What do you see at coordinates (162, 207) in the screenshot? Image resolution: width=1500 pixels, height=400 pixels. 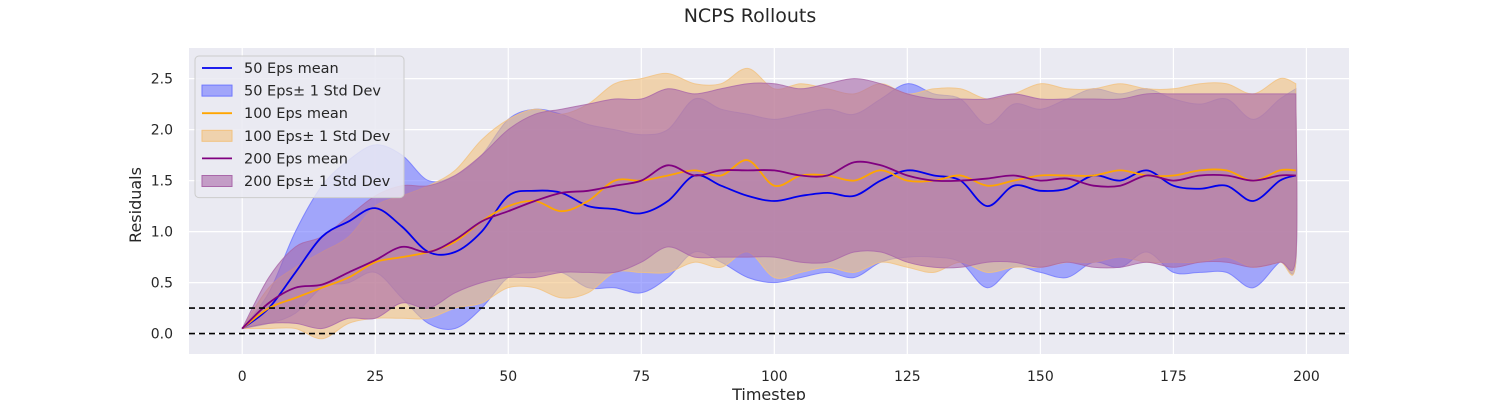 I see `y-axis-ticks: 0.0 0.5 1.0 1.5 2.0 2.5` at bounding box center [162, 207].